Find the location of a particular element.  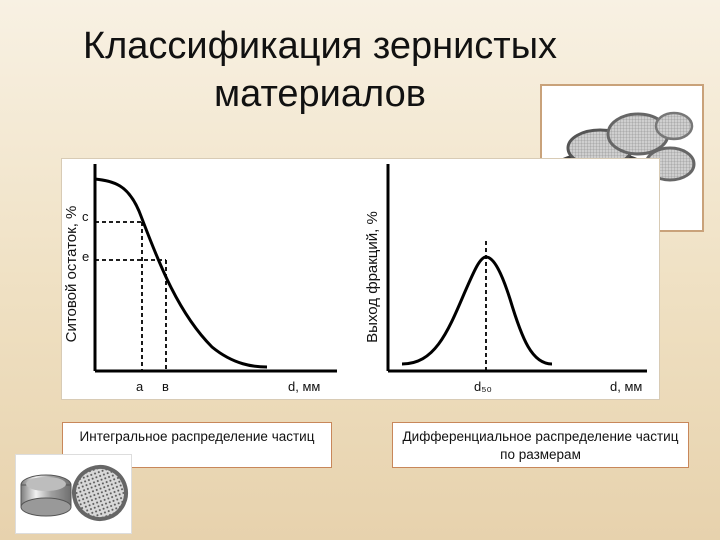

peak-label: d₅₀ is located at coordinates (483, 386).